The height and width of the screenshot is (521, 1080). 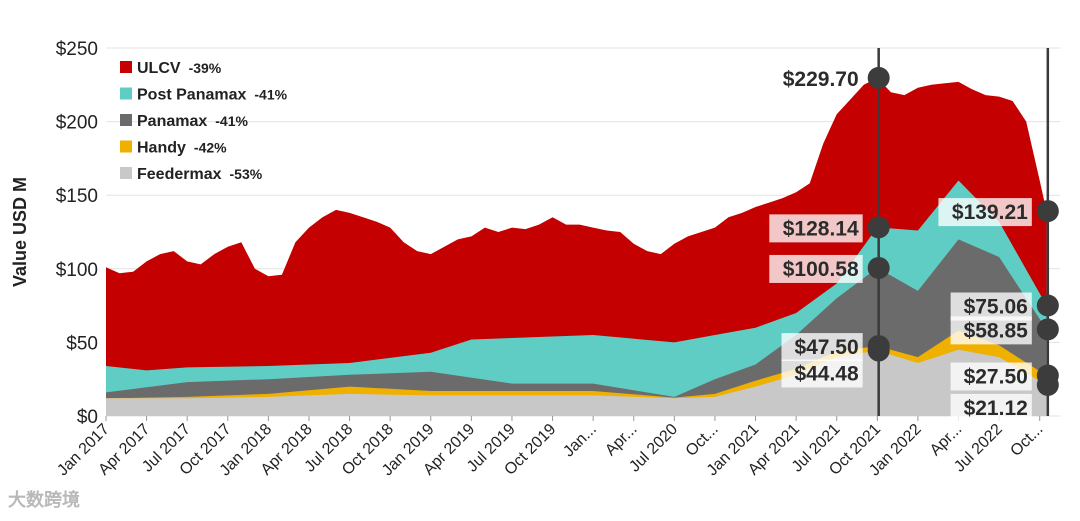 What do you see at coordinates (246, 174) in the screenshot?
I see `legend-percent: -53%` at bounding box center [246, 174].